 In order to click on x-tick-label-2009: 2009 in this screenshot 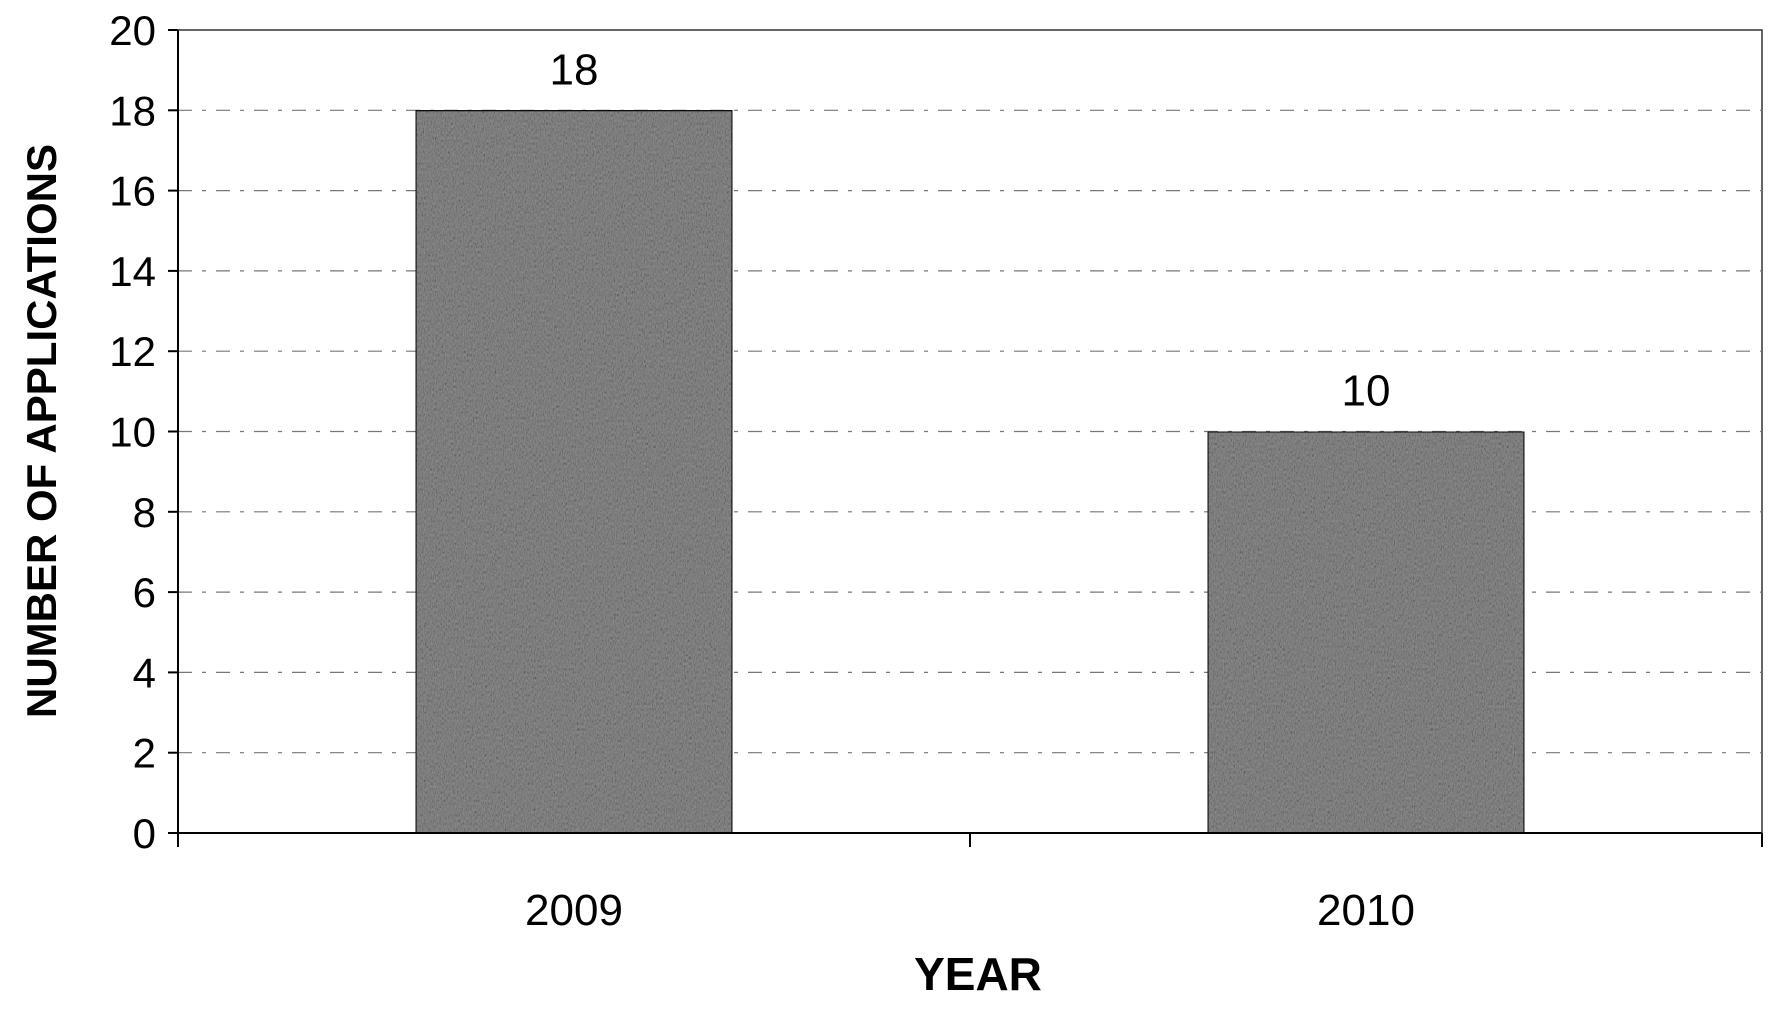, I will do `click(574, 910)`.